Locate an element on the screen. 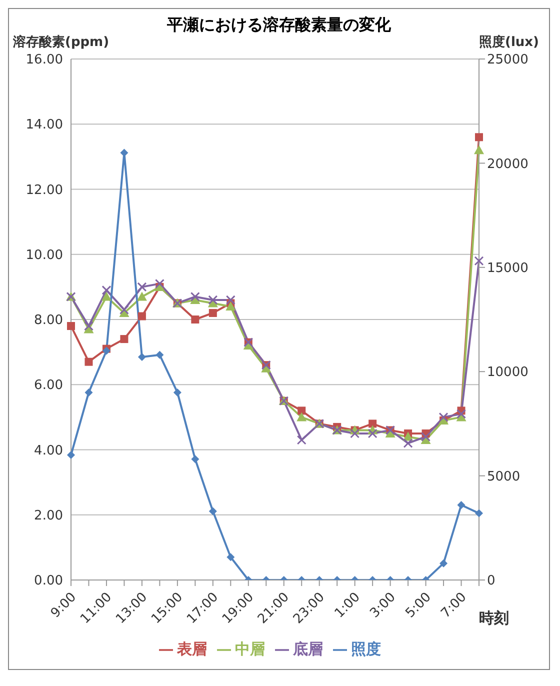  legend-label: 中層 is located at coordinates (250, 649).